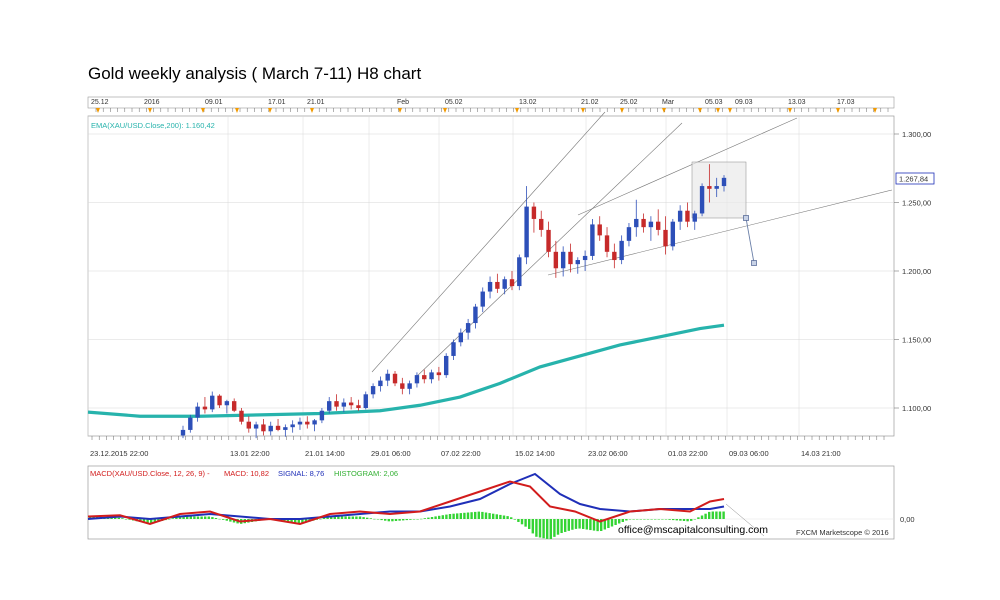 This screenshot has height=600, width=1000. I want to click on macd-legend: MACD(XAU/USD.Close, 12, 26, 9) -, so click(150, 473).